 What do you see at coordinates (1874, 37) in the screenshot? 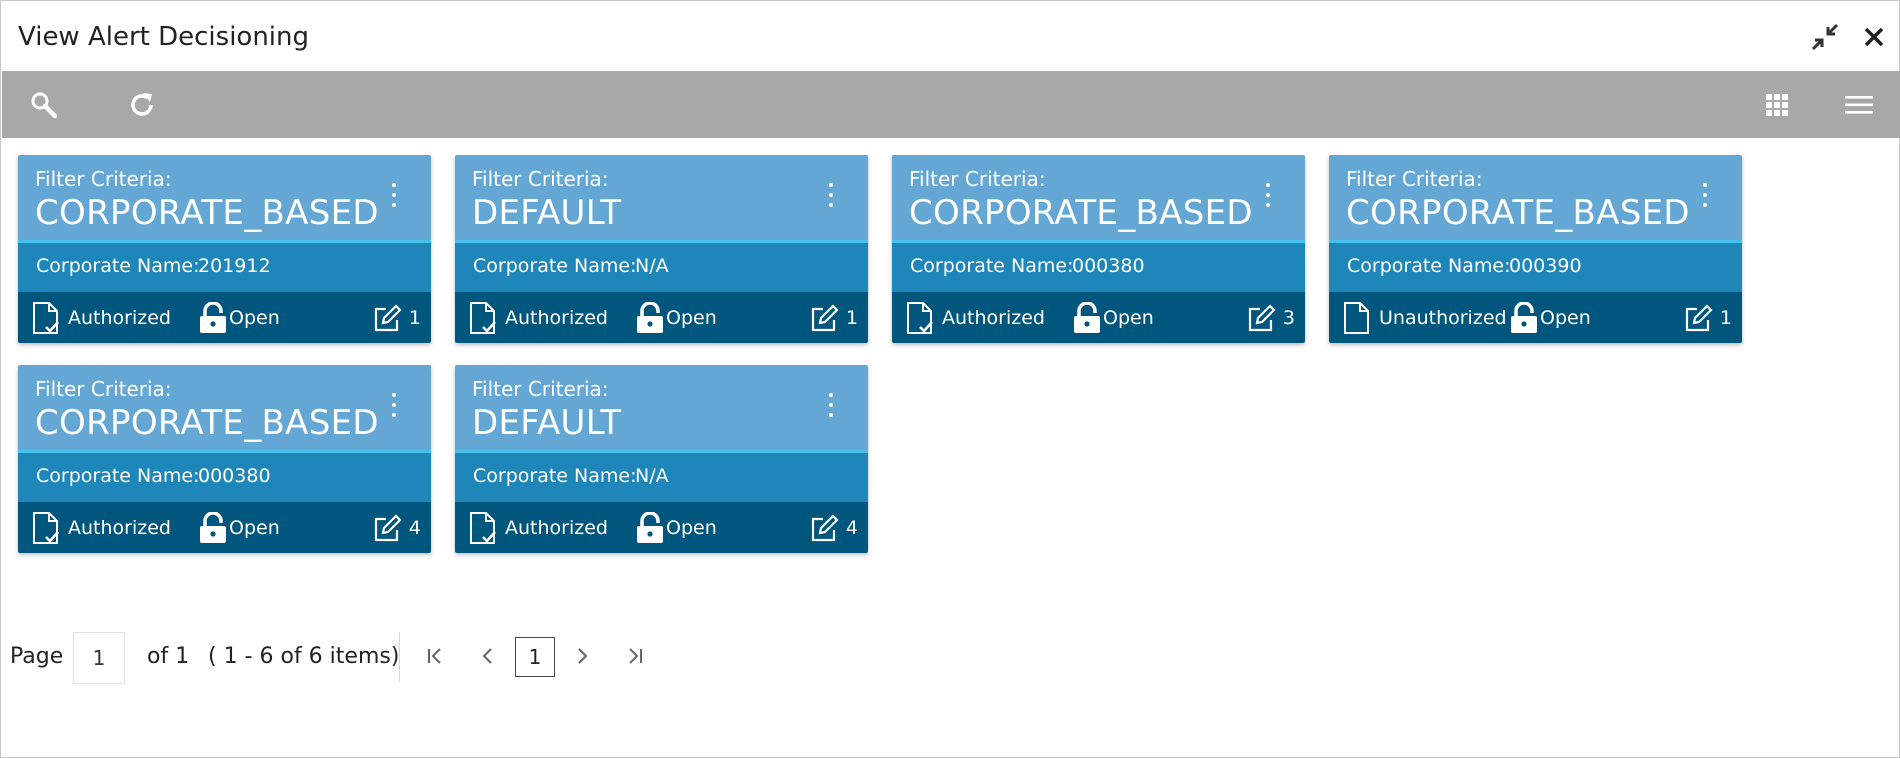
I see `close-icon` at bounding box center [1874, 37].